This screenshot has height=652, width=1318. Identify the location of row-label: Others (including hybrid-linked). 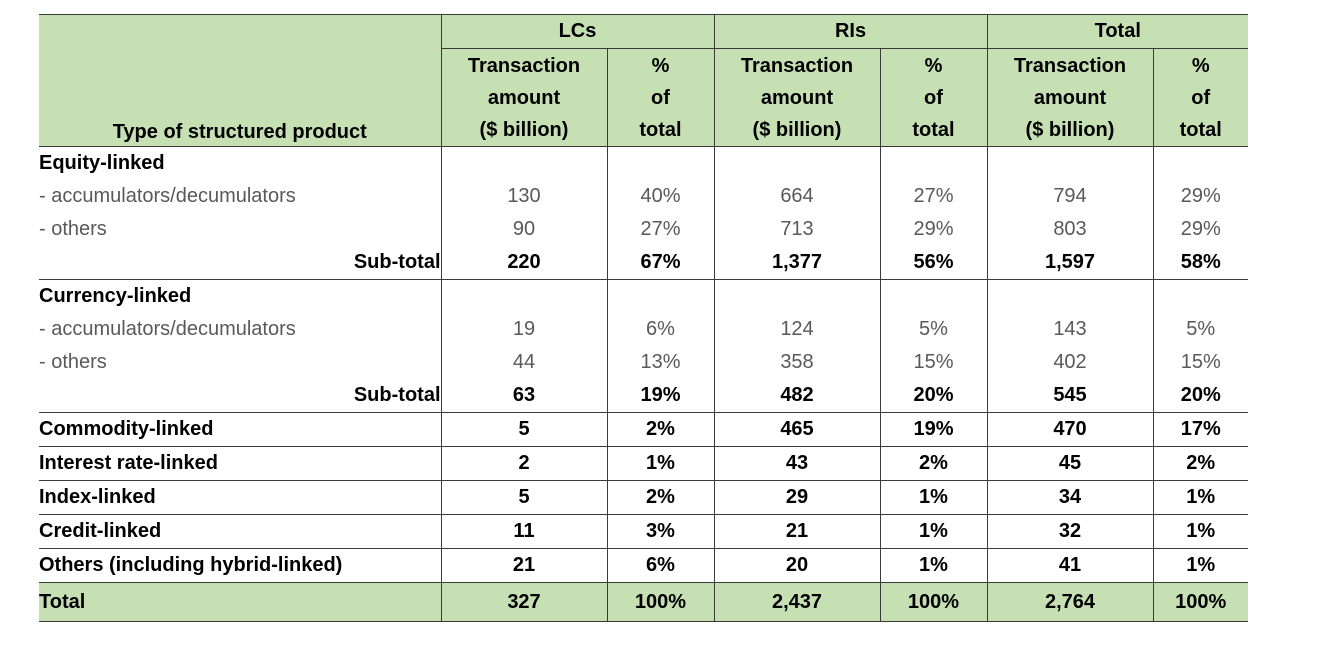
(240, 565).